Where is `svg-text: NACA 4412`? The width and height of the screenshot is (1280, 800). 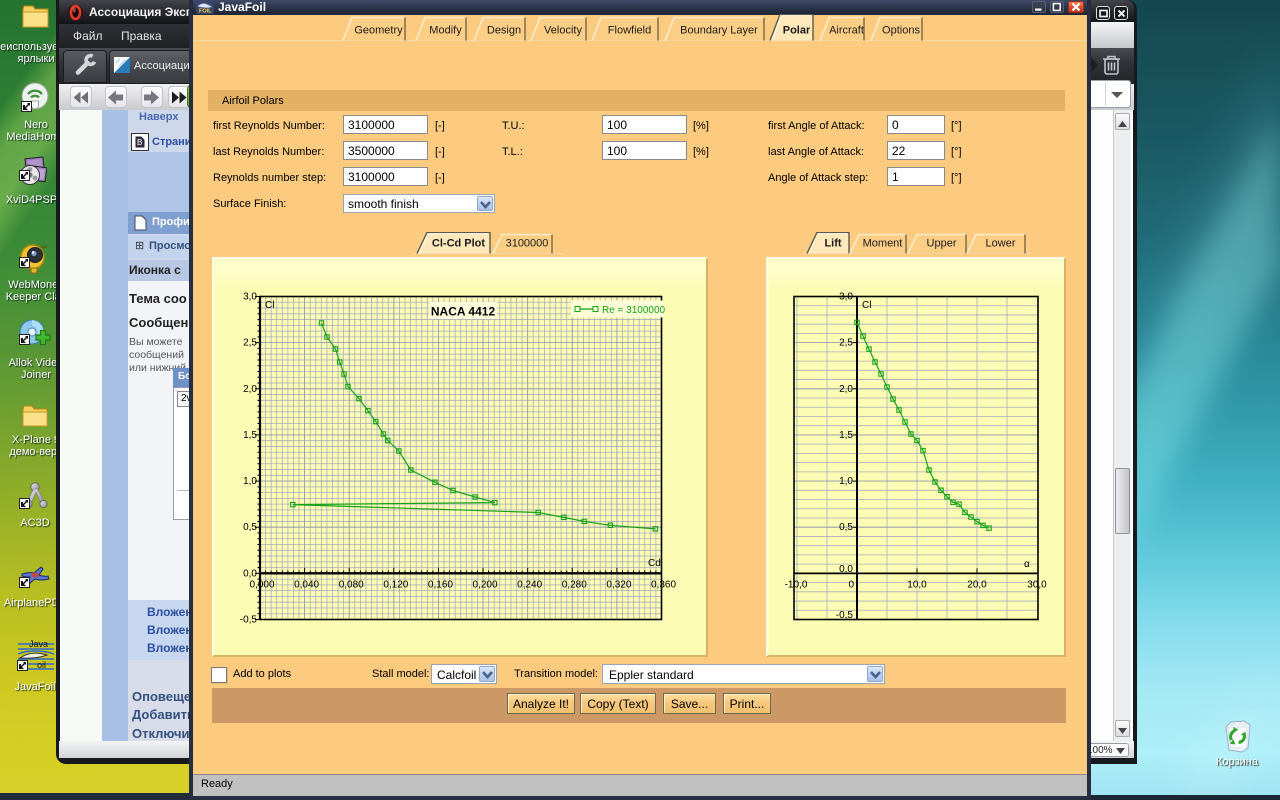 svg-text: NACA 4412 is located at coordinates (463, 312).